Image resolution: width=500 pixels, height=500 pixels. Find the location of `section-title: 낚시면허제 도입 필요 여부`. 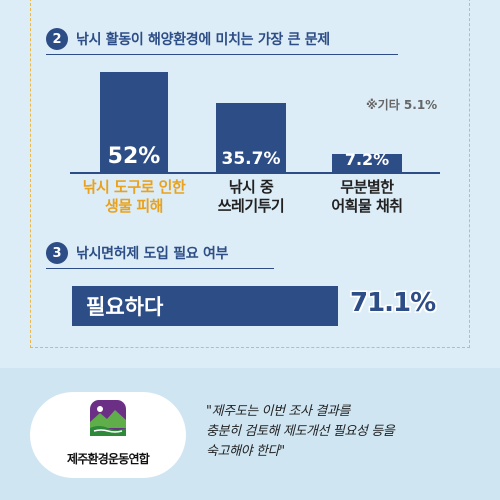

section-title: 낚시면허제 도입 필요 여부 is located at coordinates (152, 254).